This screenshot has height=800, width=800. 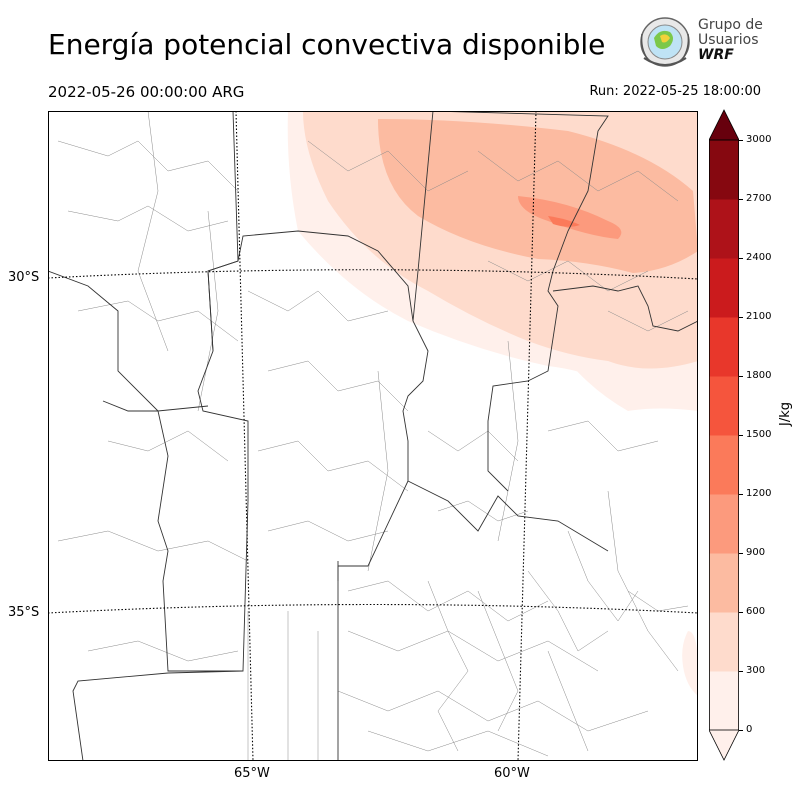 I want to click on logo-line-1: Grupo de, so click(x=730, y=25).